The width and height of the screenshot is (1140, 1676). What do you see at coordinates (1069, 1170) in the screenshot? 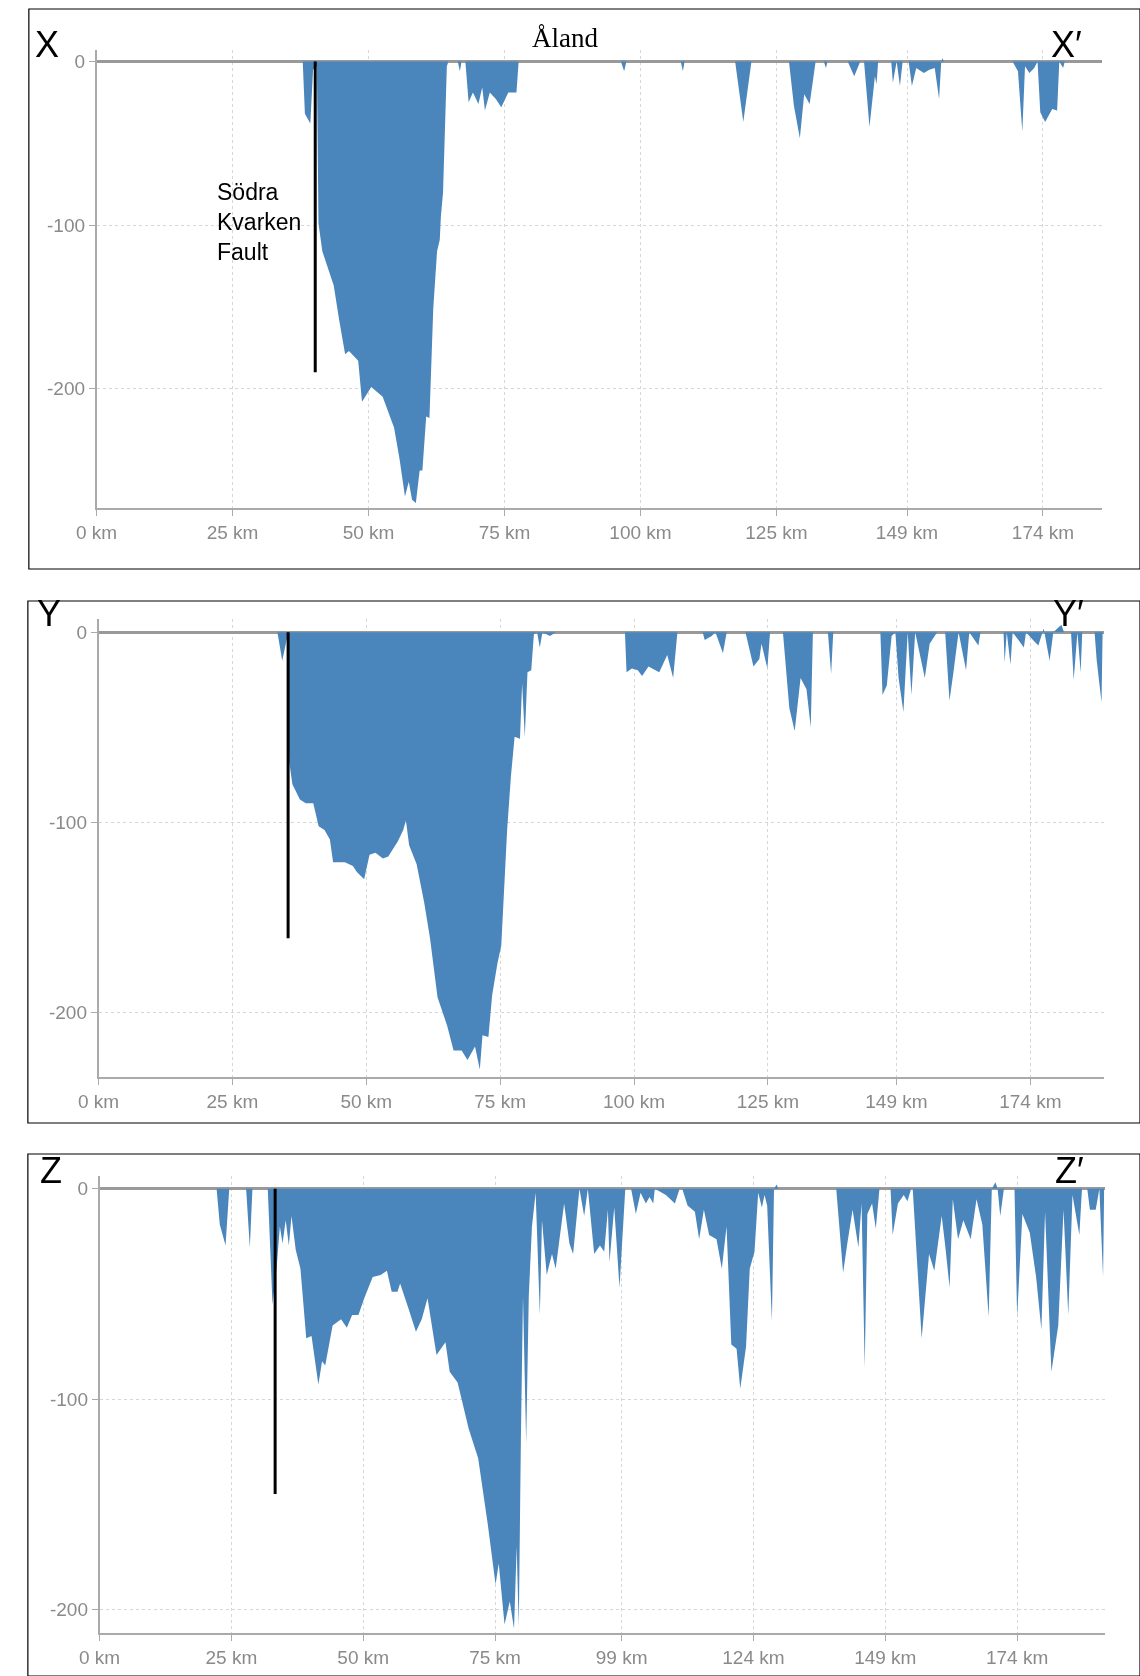
I see `annotation: Z′` at bounding box center [1069, 1170].